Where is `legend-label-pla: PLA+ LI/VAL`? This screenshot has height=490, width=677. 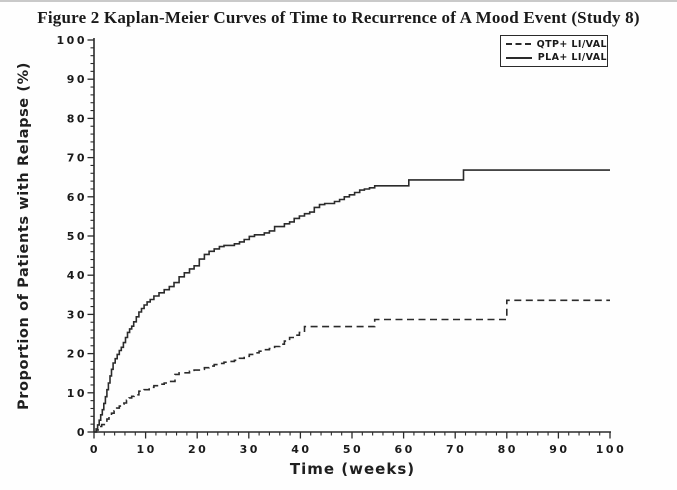 legend-label-pla: PLA+ LI/VAL is located at coordinates (572, 58).